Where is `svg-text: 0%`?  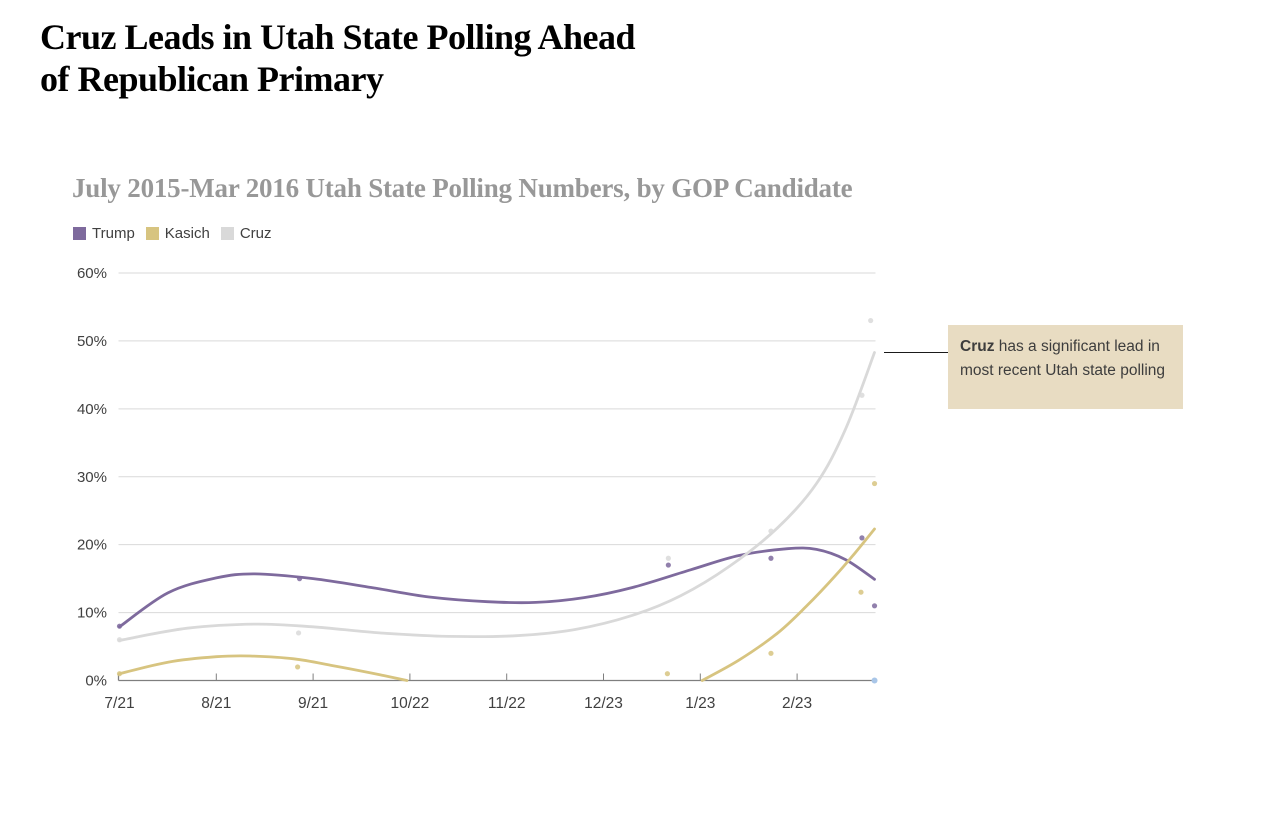 svg-text: 0% is located at coordinates (96, 681).